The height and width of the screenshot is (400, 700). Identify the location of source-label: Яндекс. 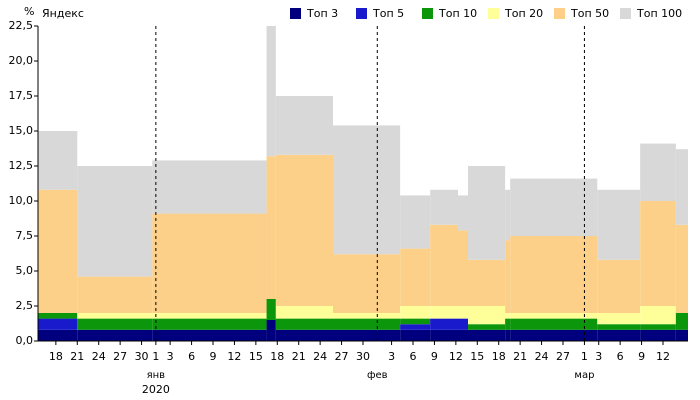
(63, 13).